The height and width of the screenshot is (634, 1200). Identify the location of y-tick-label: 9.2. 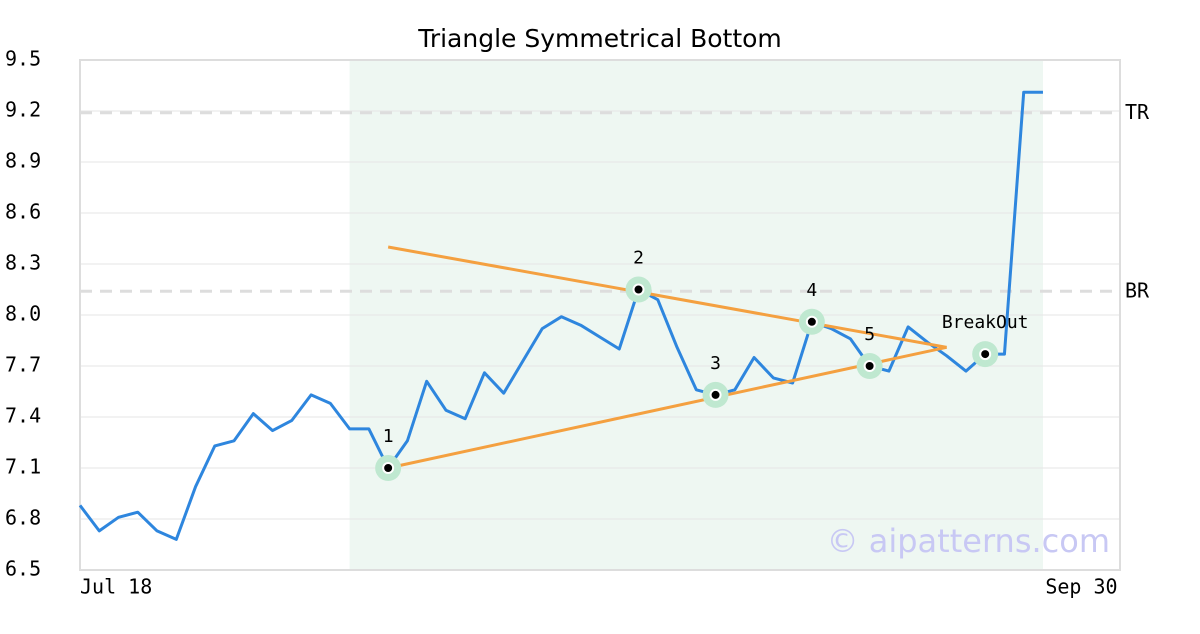
(23, 110).